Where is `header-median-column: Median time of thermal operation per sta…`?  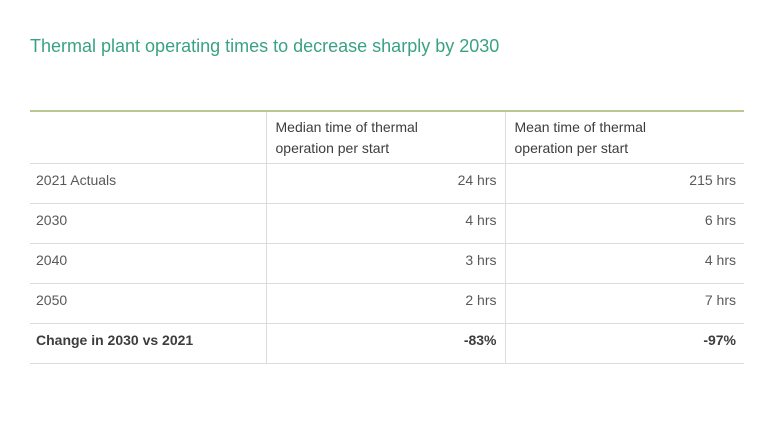
header-median-column: Median time of thermal operation per sta… is located at coordinates (385, 137).